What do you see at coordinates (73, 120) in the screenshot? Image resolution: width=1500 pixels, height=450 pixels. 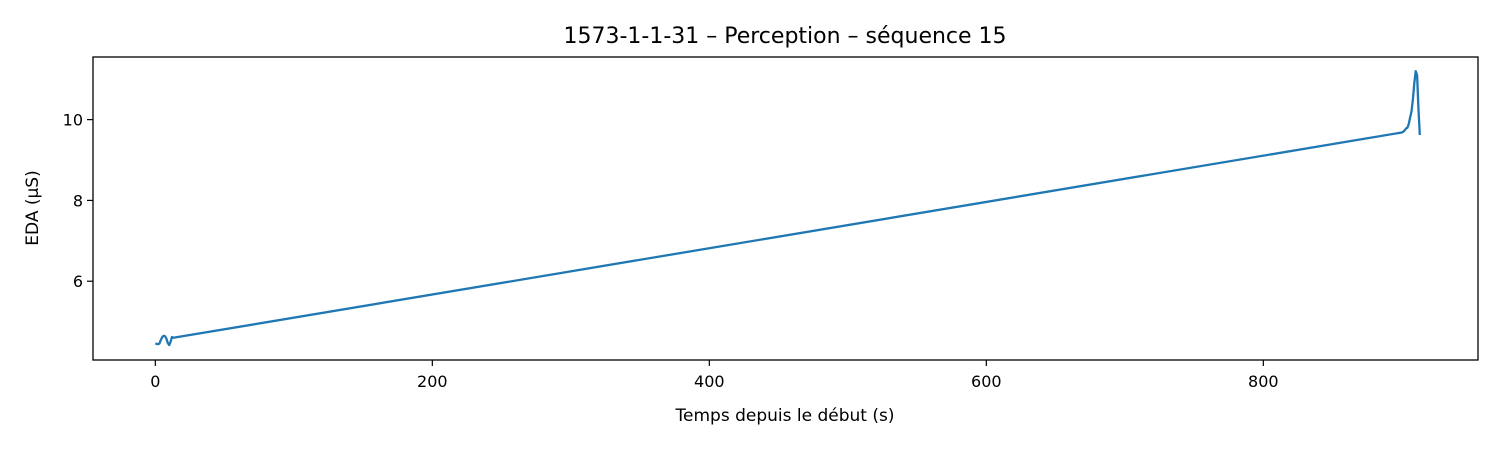 I see `y-tick-label: 10` at bounding box center [73, 120].